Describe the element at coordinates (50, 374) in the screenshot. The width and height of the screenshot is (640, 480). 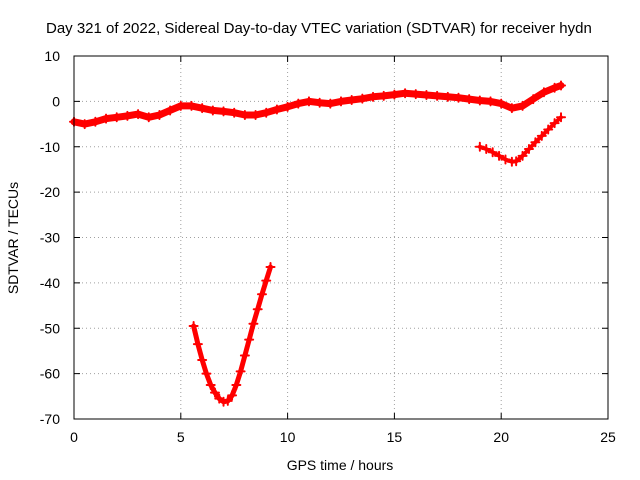
I see `y-tick-label: -60` at that location.